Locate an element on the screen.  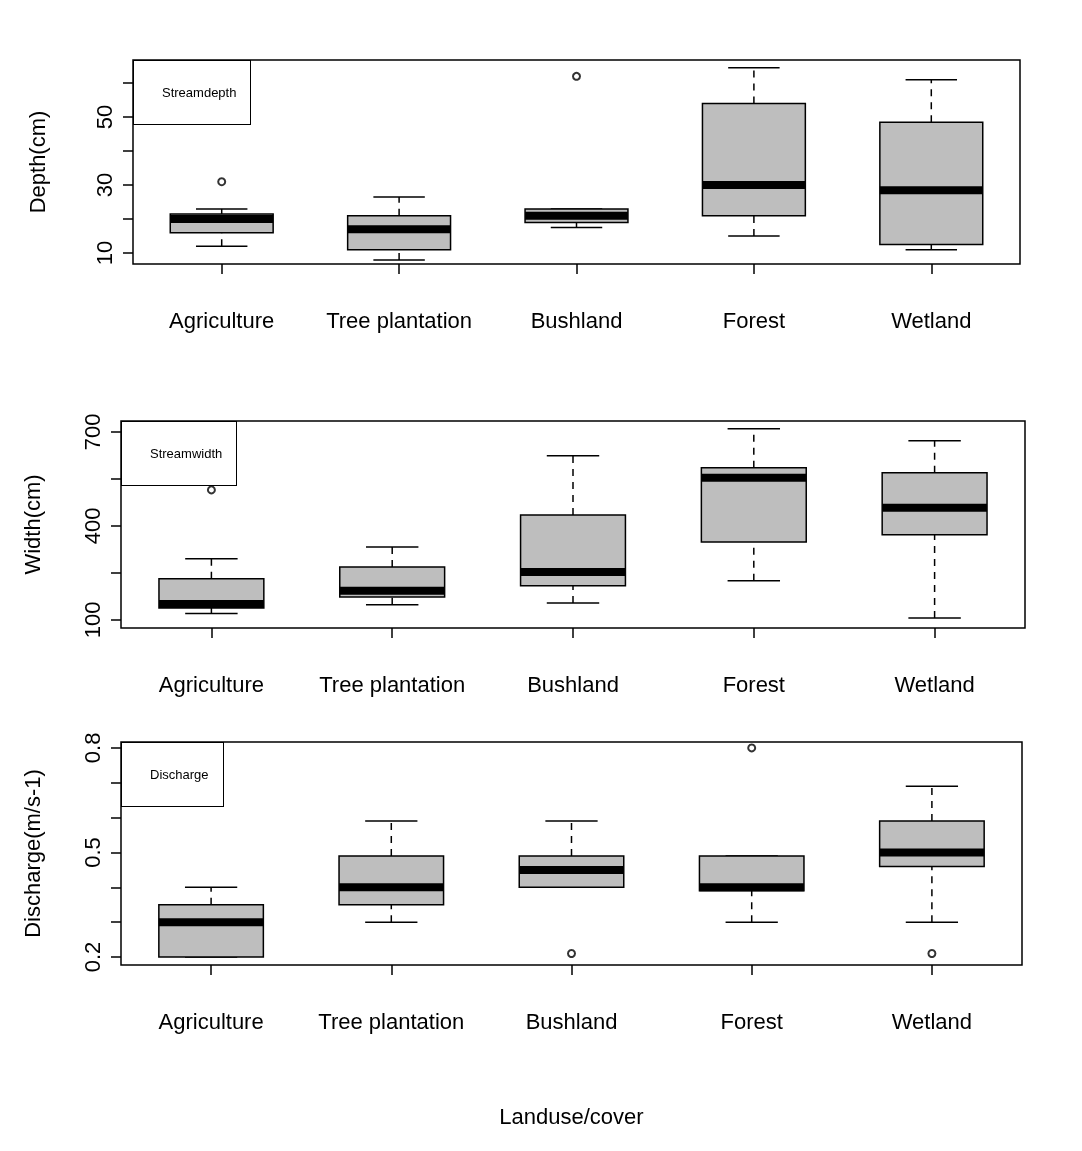
text: Streamdepth is located at coordinates (192, 92).